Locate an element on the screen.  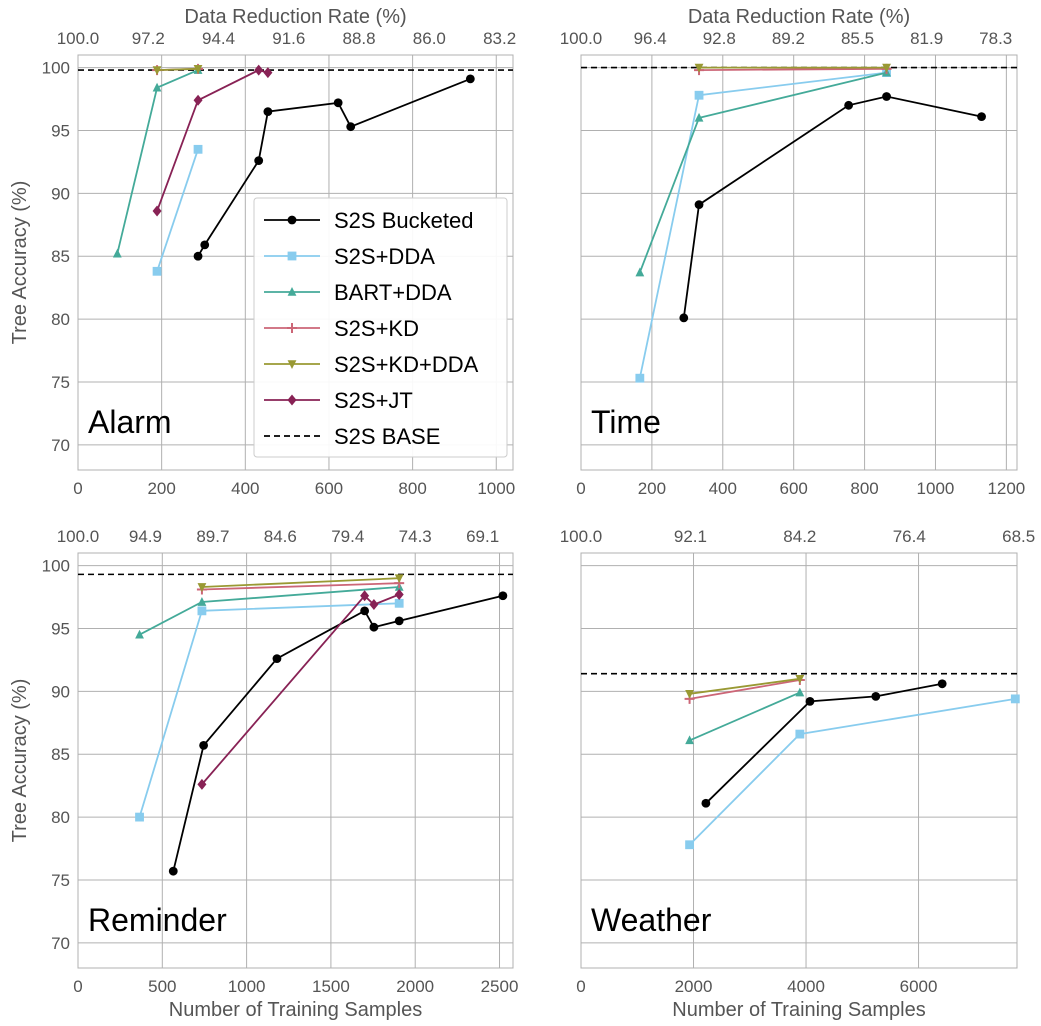
series-jt is located at coordinates (212, 140).